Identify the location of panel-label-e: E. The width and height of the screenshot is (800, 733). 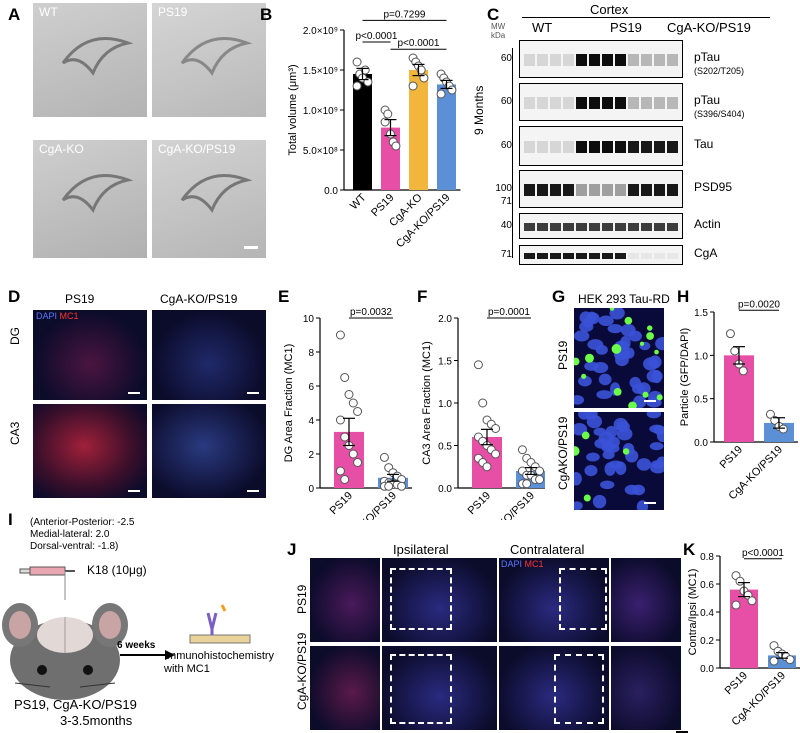
(284, 296).